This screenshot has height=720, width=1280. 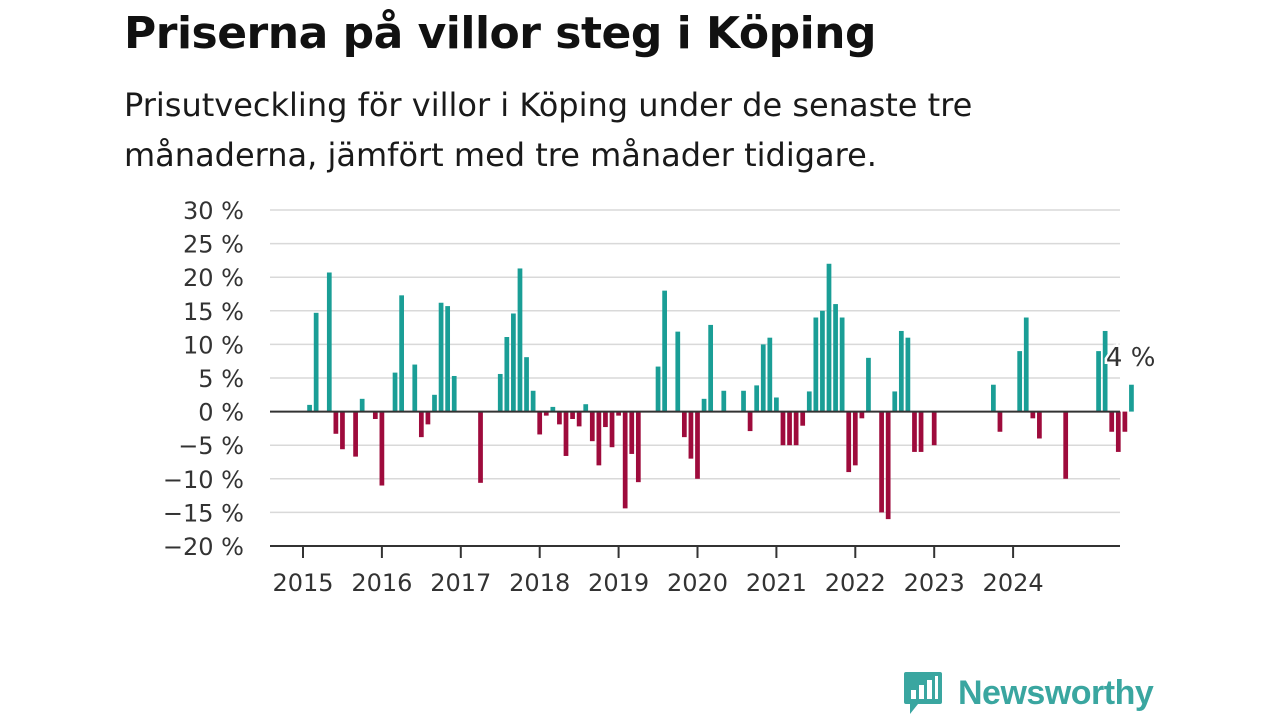 I want to click on x-tick-label: 2023, so click(x=934, y=583).